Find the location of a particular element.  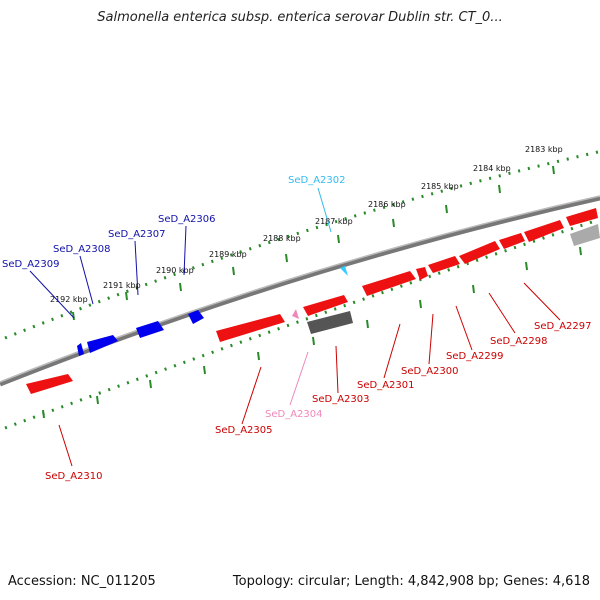

gene-arrow-2298a is located at coordinates (479, 252).